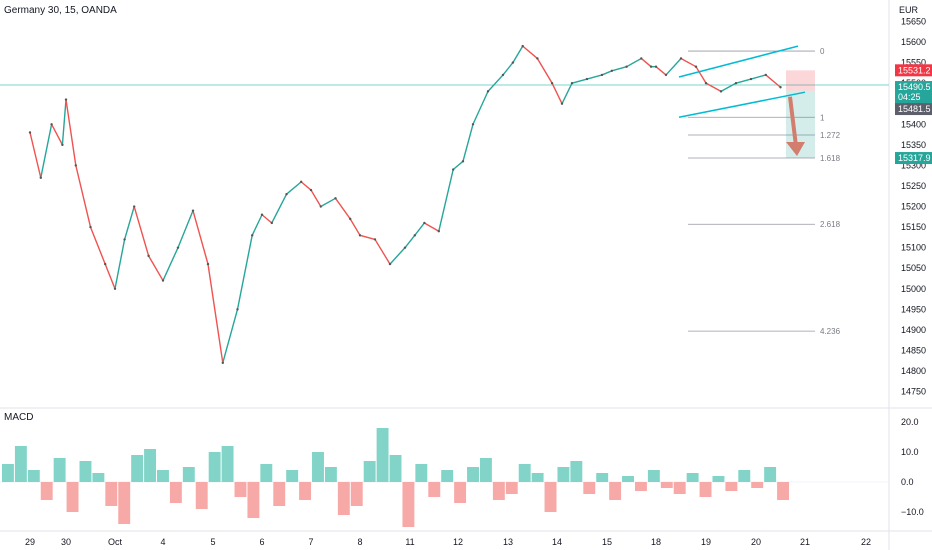 The width and height of the screenshot is (932, 550). What do you see at coordinates (66, 542) in the screenshot?
I see `x-tick-label: 30` at bounding box center [66, 542].